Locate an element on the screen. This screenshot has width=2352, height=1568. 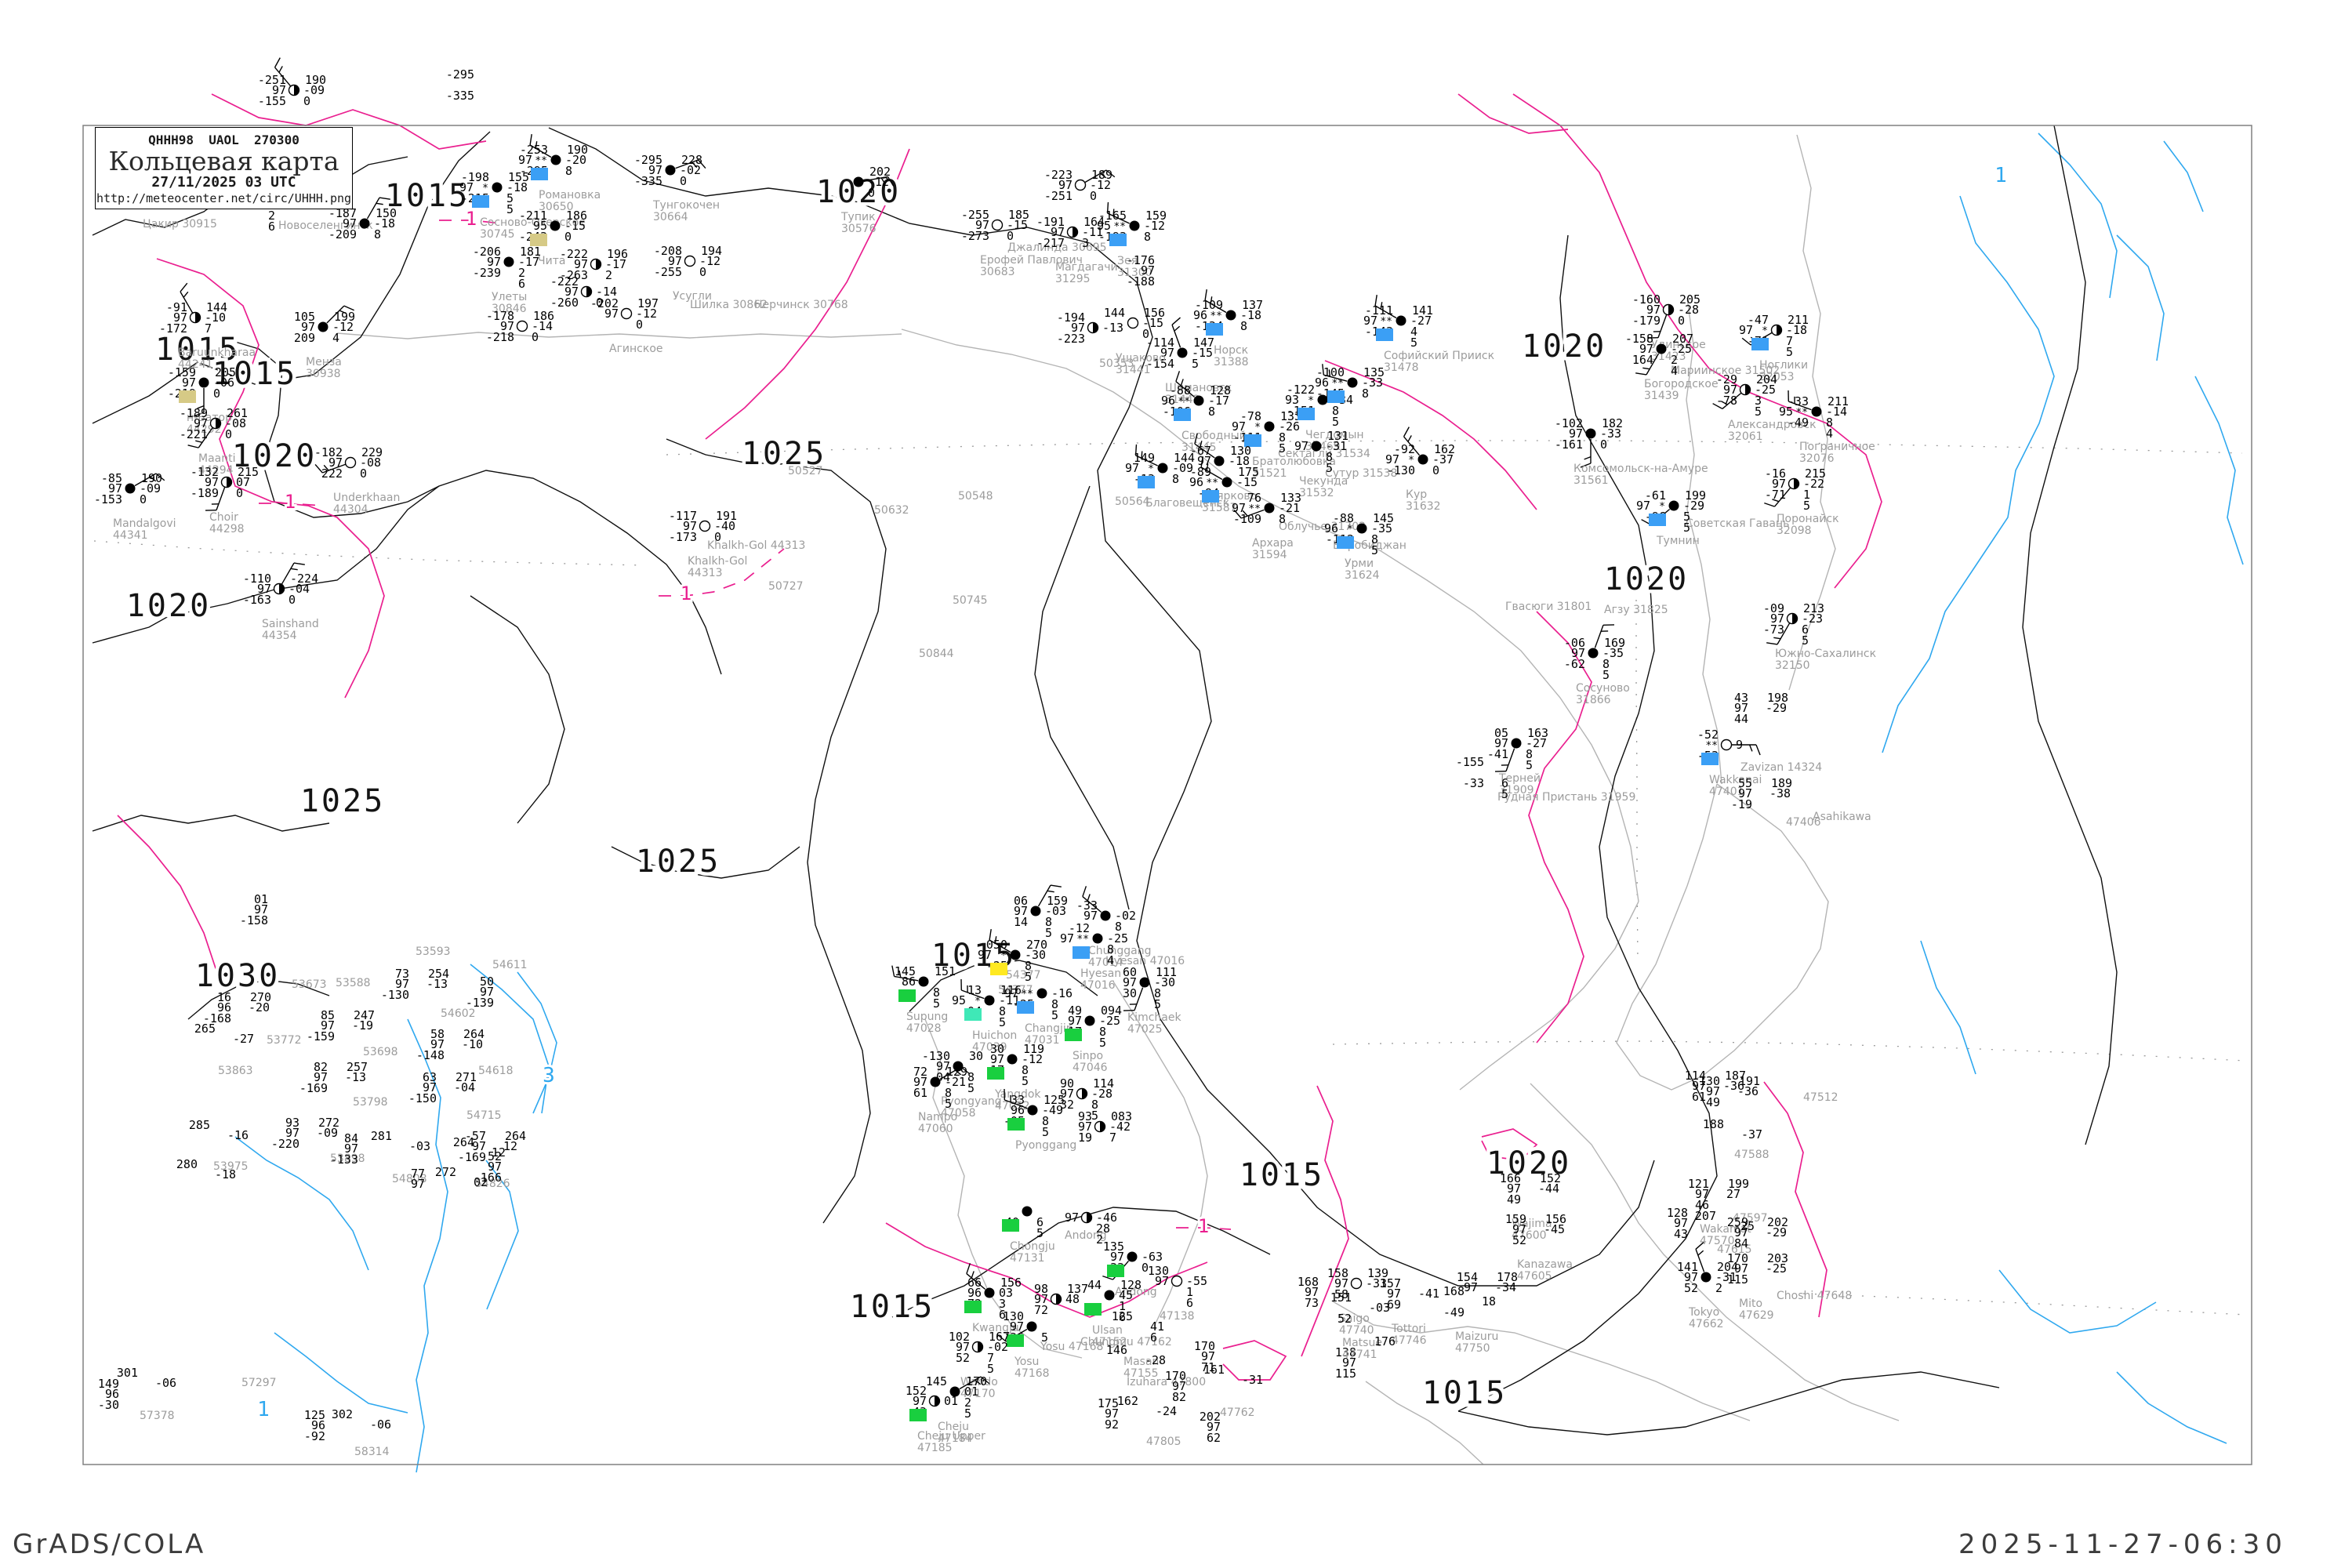
svg-text: 169 is located at coordinates (1614, 643).